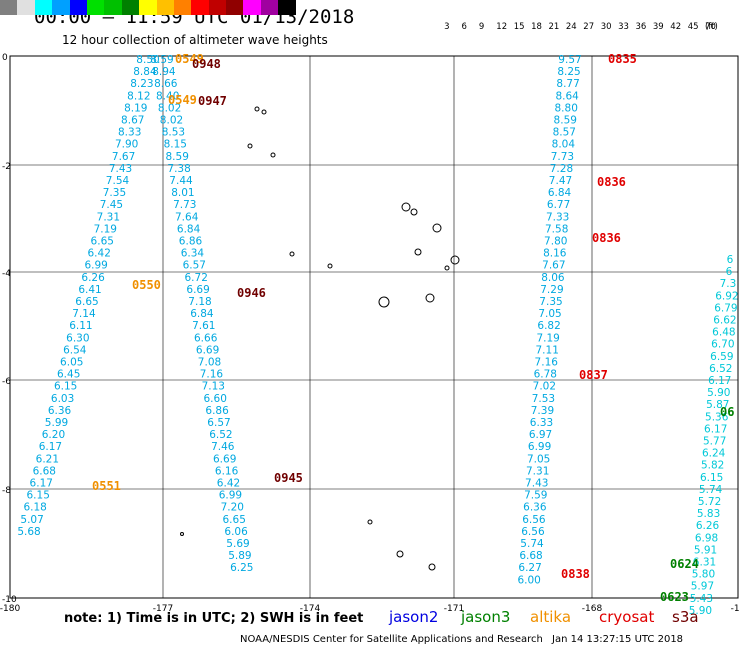  I want to click on mission-label: jason3, so click(486, 617).